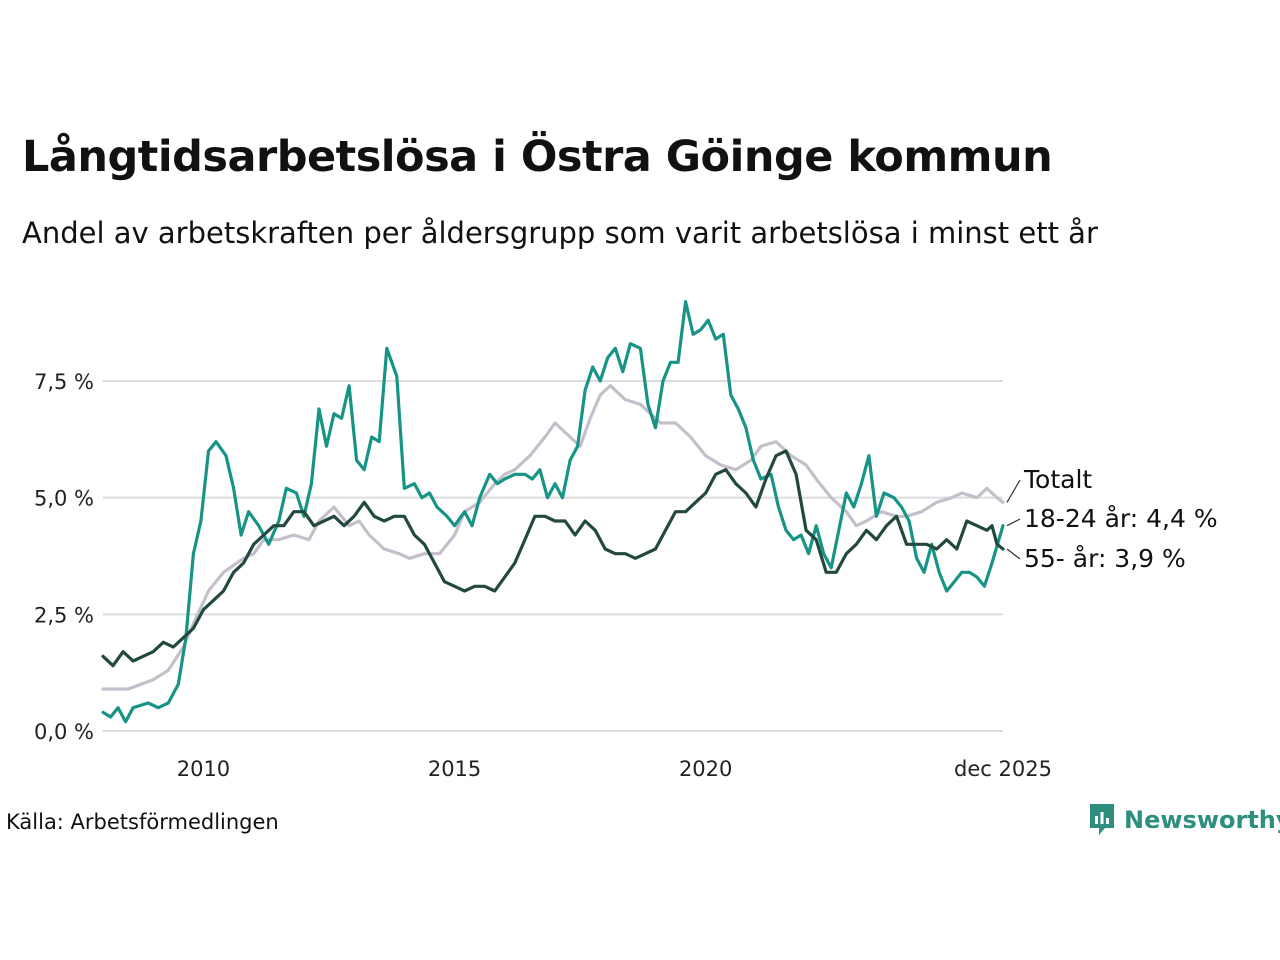 The width and height of the screenshot is (1280, 960). Describe the element at coordinates (64, 557) in the screenshot. I see `y-axis-ticks: 0,0 % 2,5 % 5,0 % 7,5 %` at that location.